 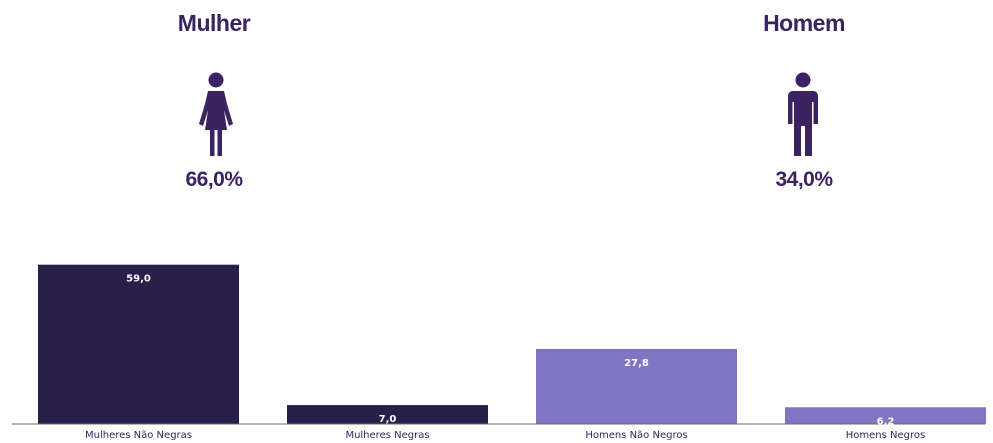 What do you see at coordinates (138, 279) in the screenshot?
I see `bar-value-label: 59,0` at bounding box center [138, 279].